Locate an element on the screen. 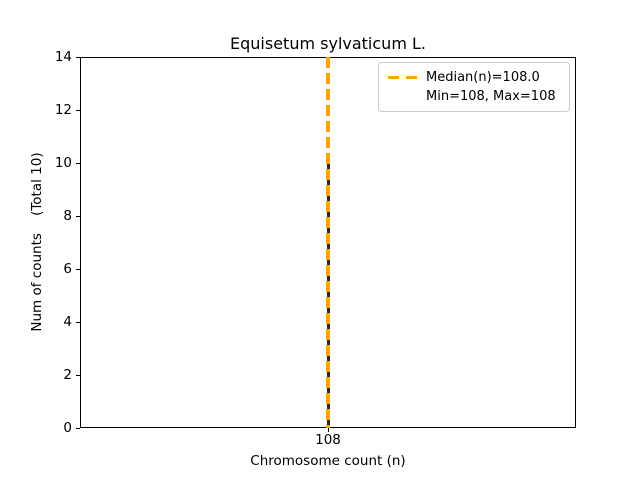 This screenshot has width=640, height=480. legend-row: Median(n)=108.0 is located at coordinates (474, 77).